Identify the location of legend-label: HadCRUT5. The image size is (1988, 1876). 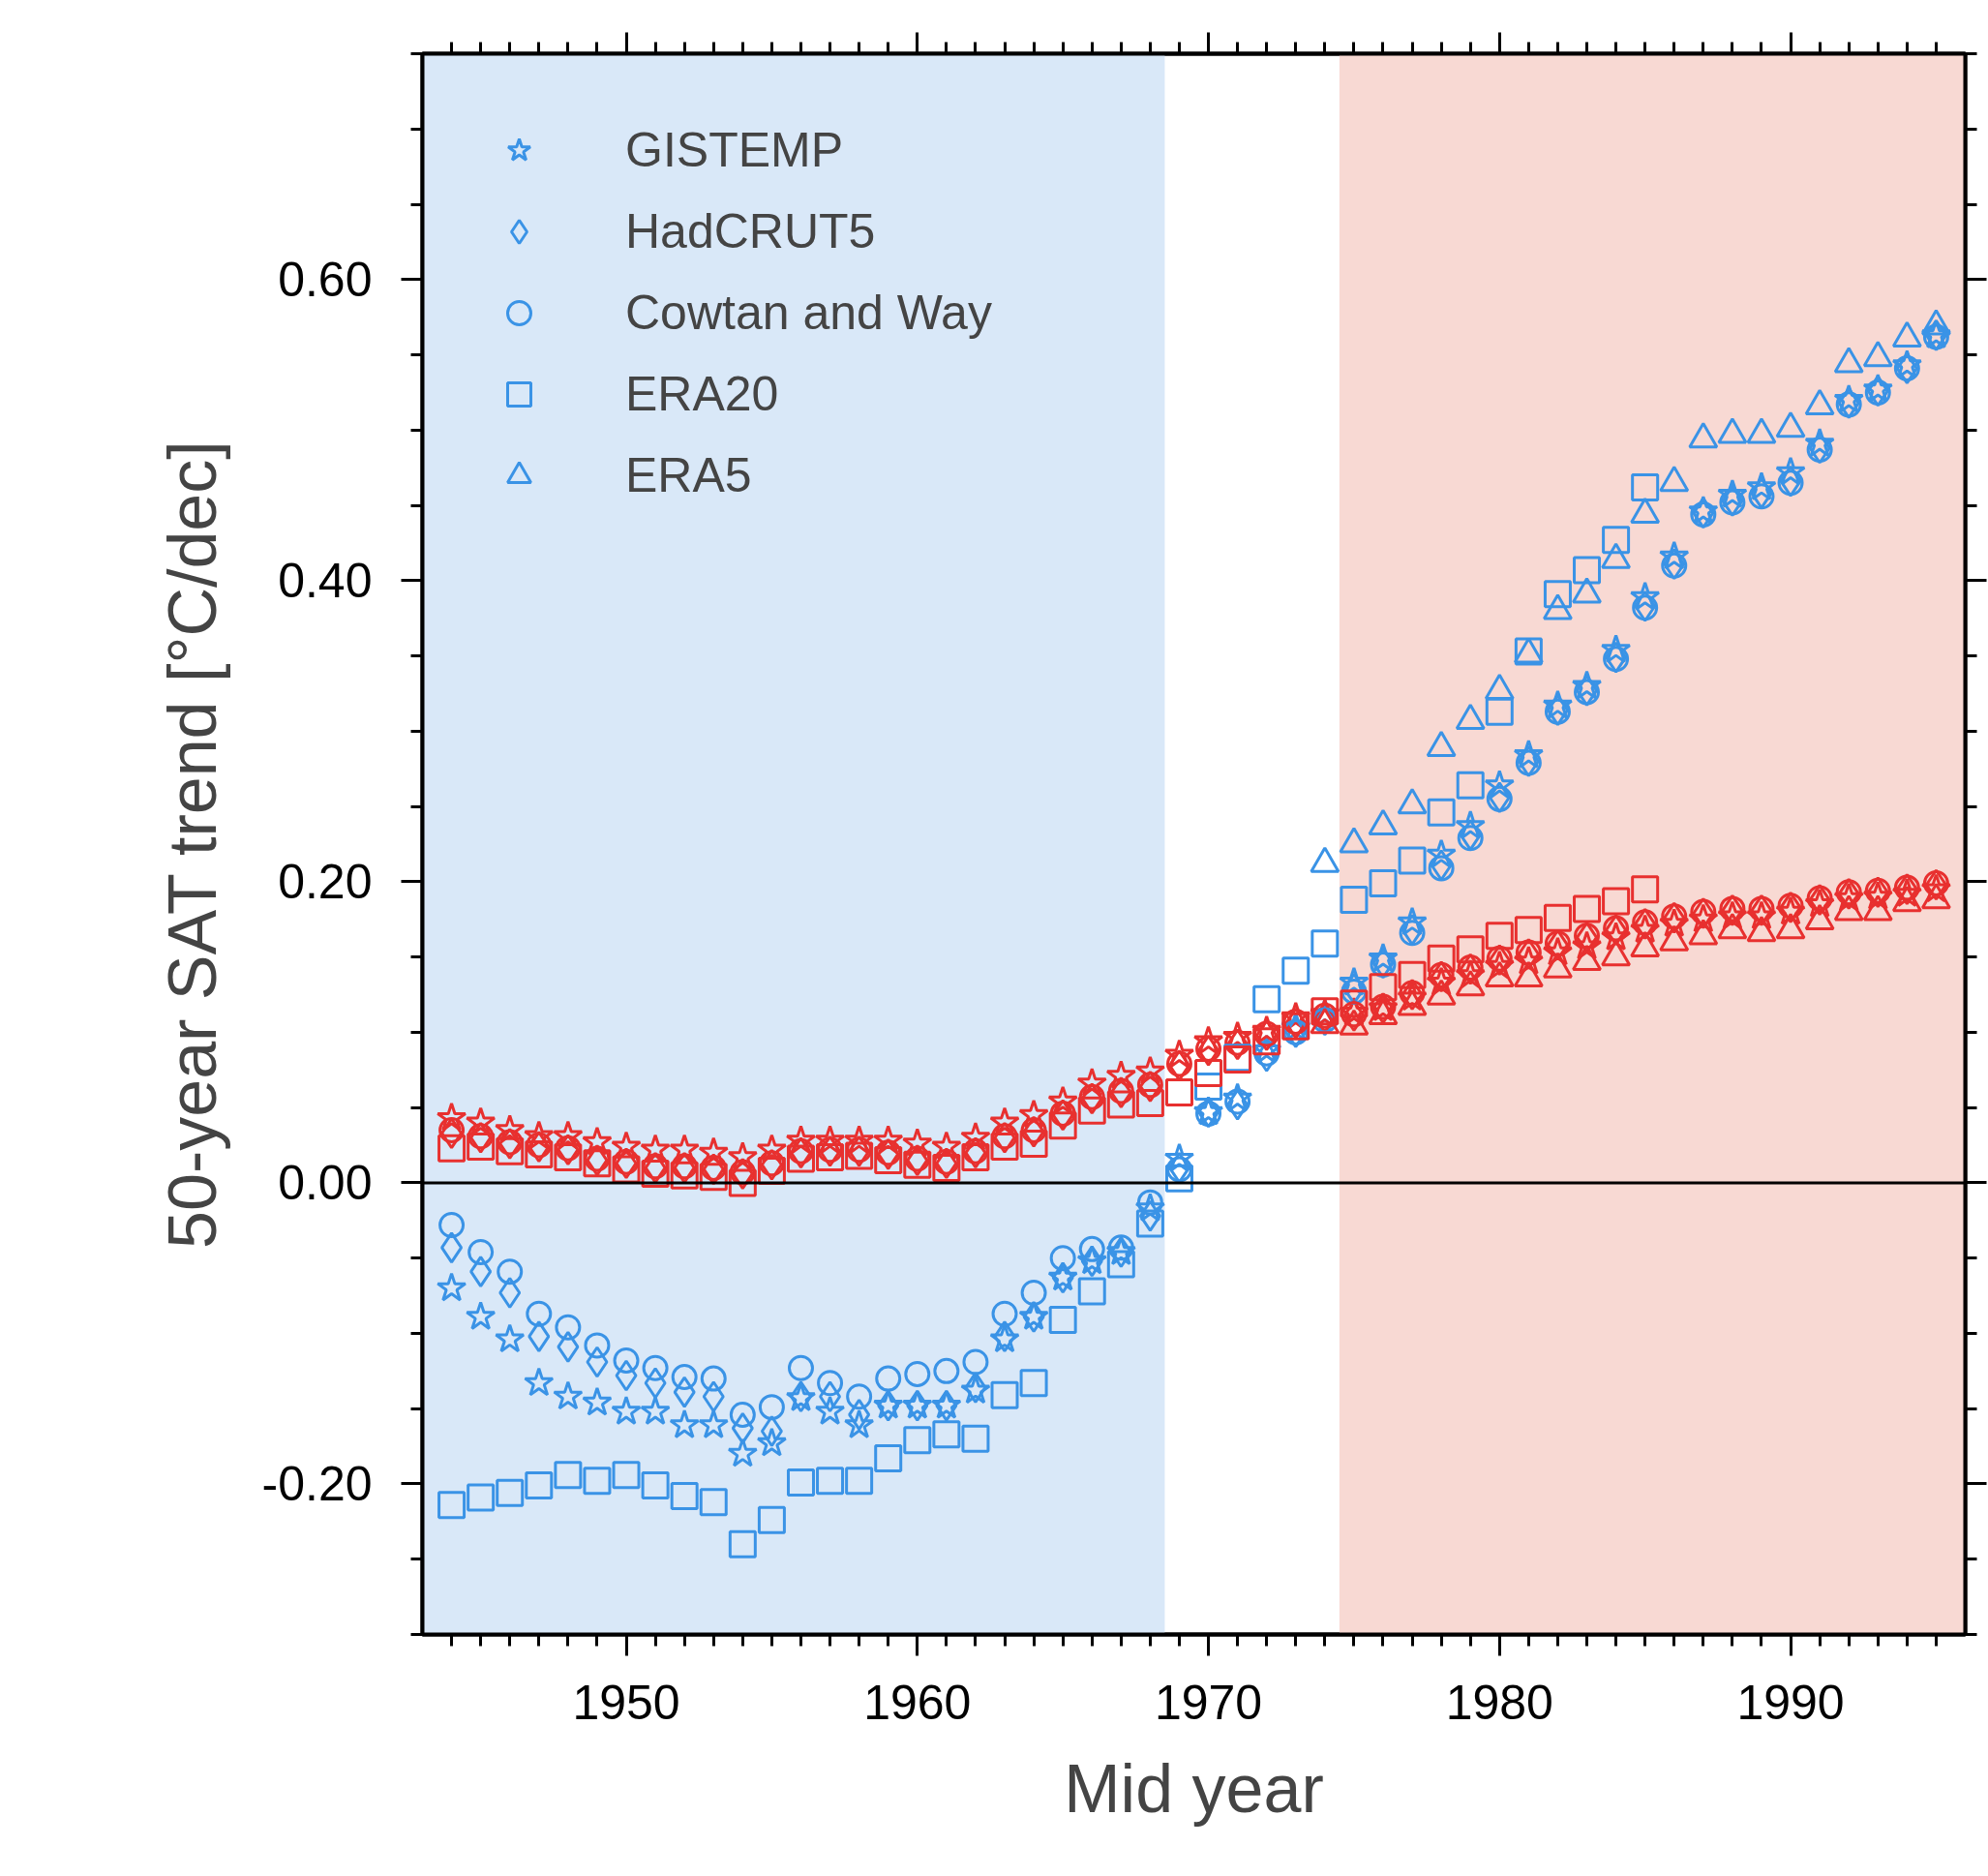
(750, 231).